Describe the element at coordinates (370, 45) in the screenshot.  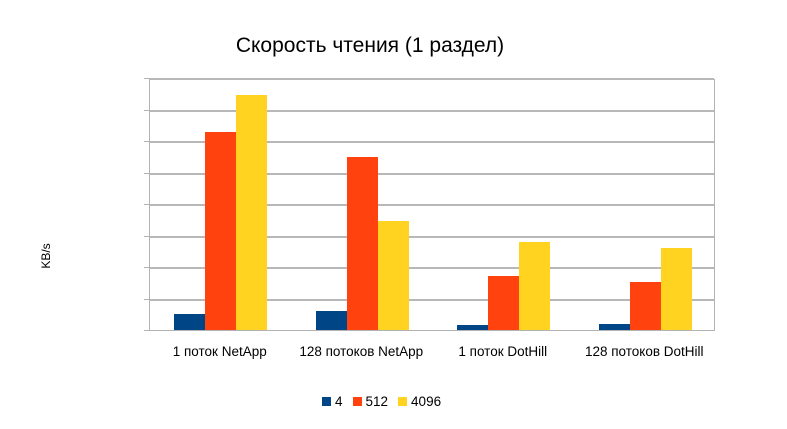
I see `chart-title: Скорость чтения (1 раздел)` at that location.